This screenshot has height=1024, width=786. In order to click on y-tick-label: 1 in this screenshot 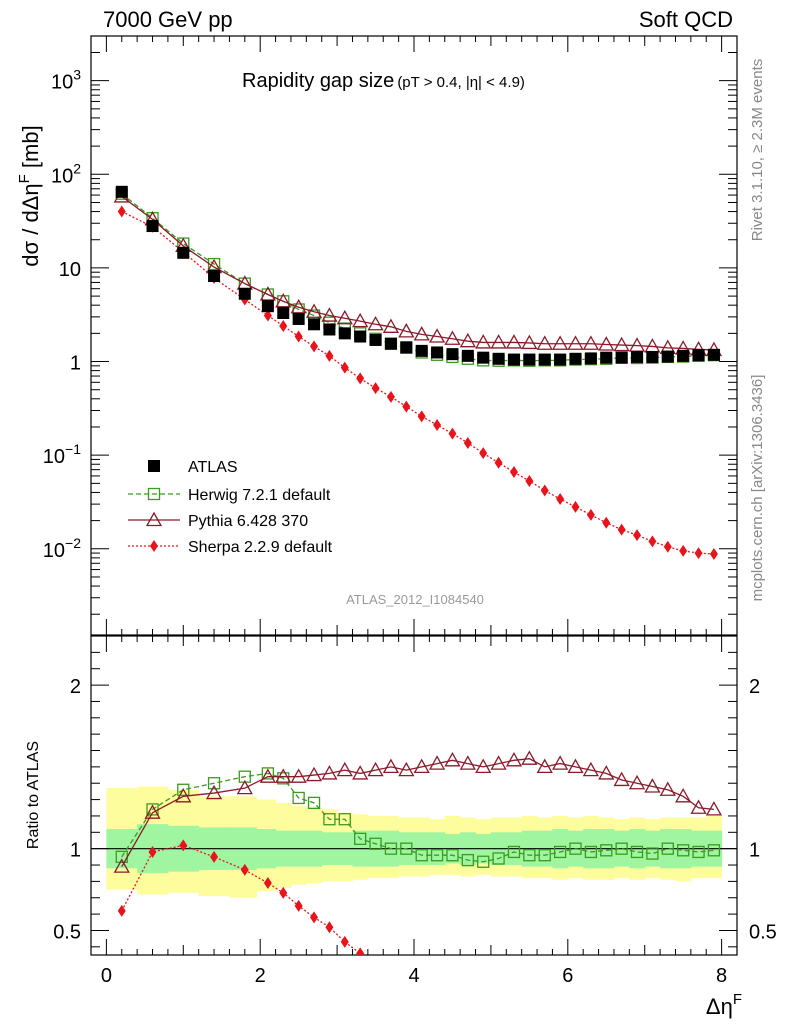, I will do `click(75, 364)`.